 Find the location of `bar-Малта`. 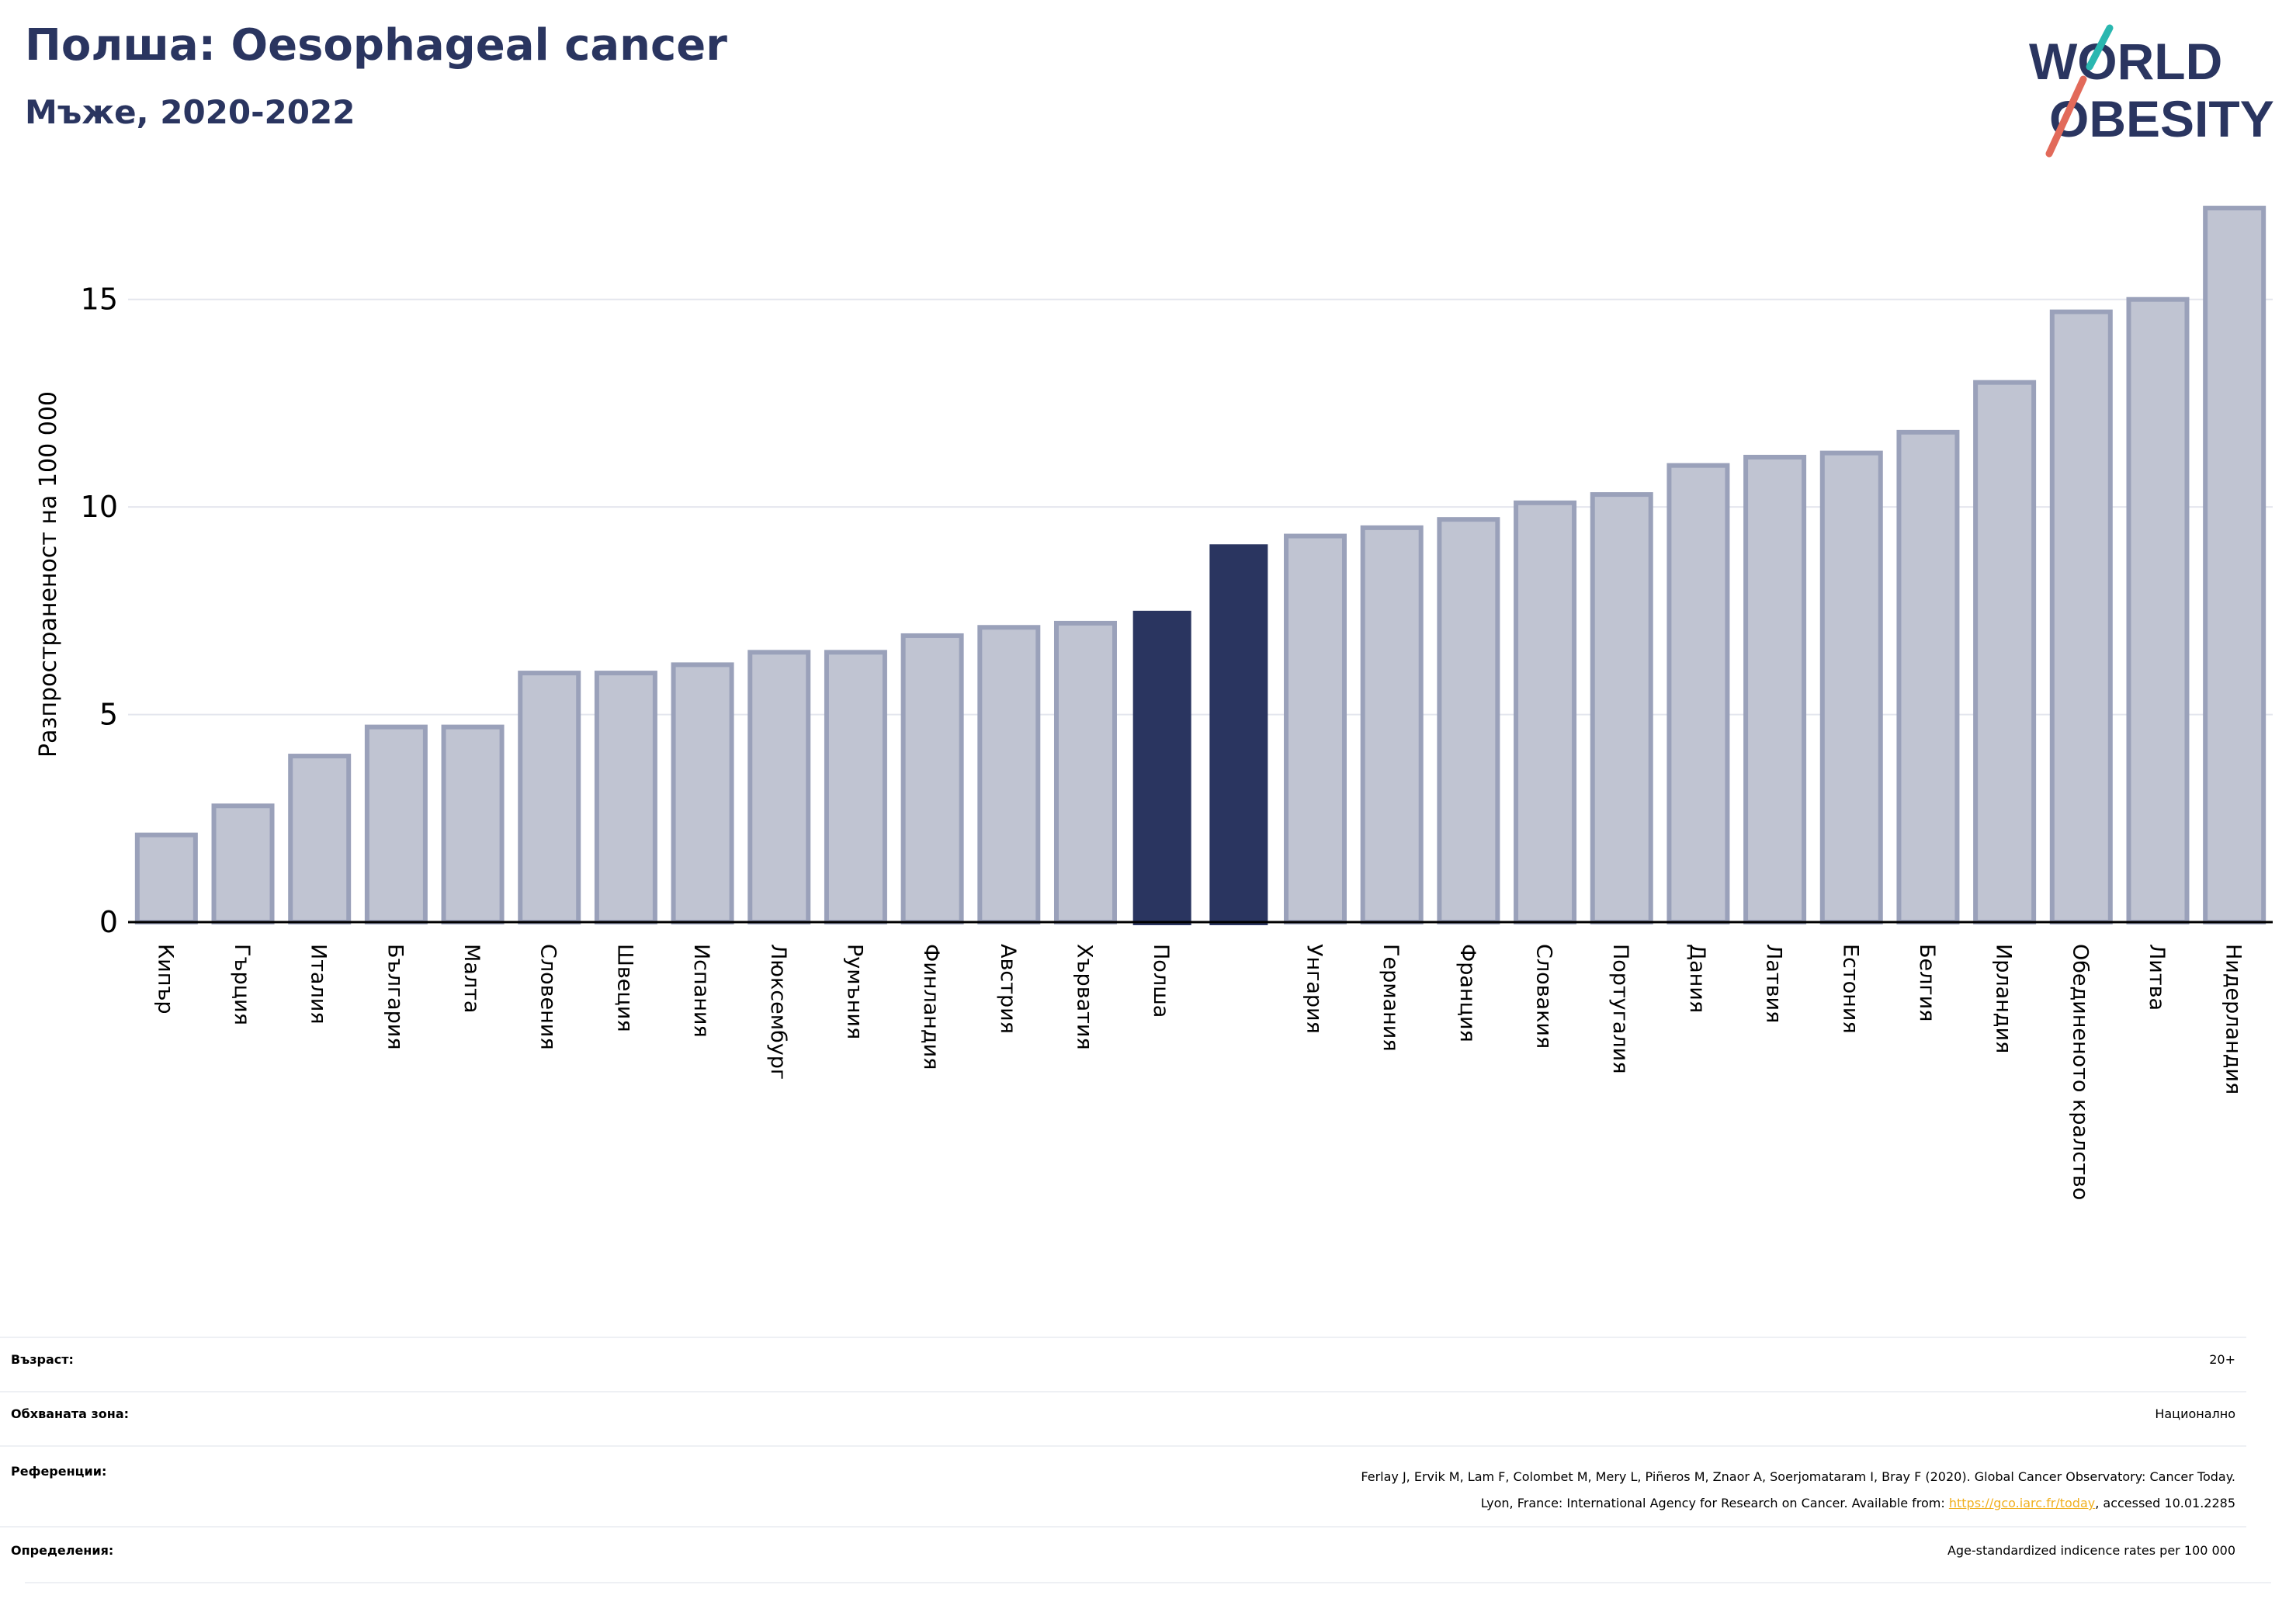

bar-Малта is located at coordinates (473, 824).